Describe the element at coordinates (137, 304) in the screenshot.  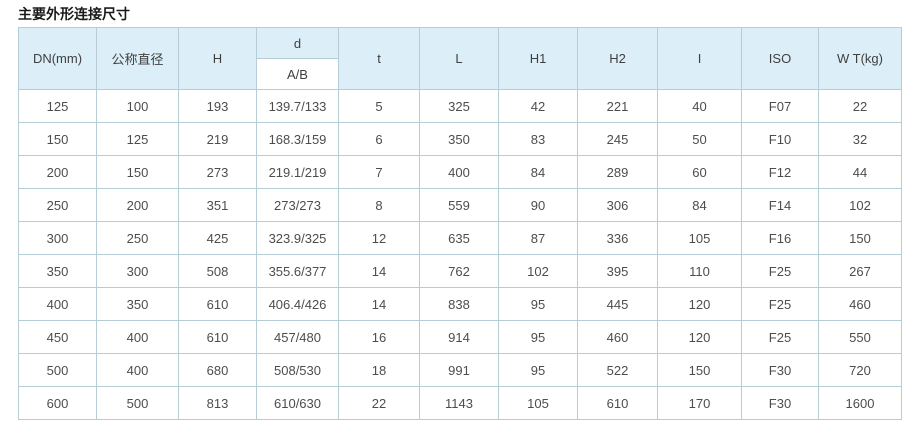
I see `cell-nominal: 350` at that location.